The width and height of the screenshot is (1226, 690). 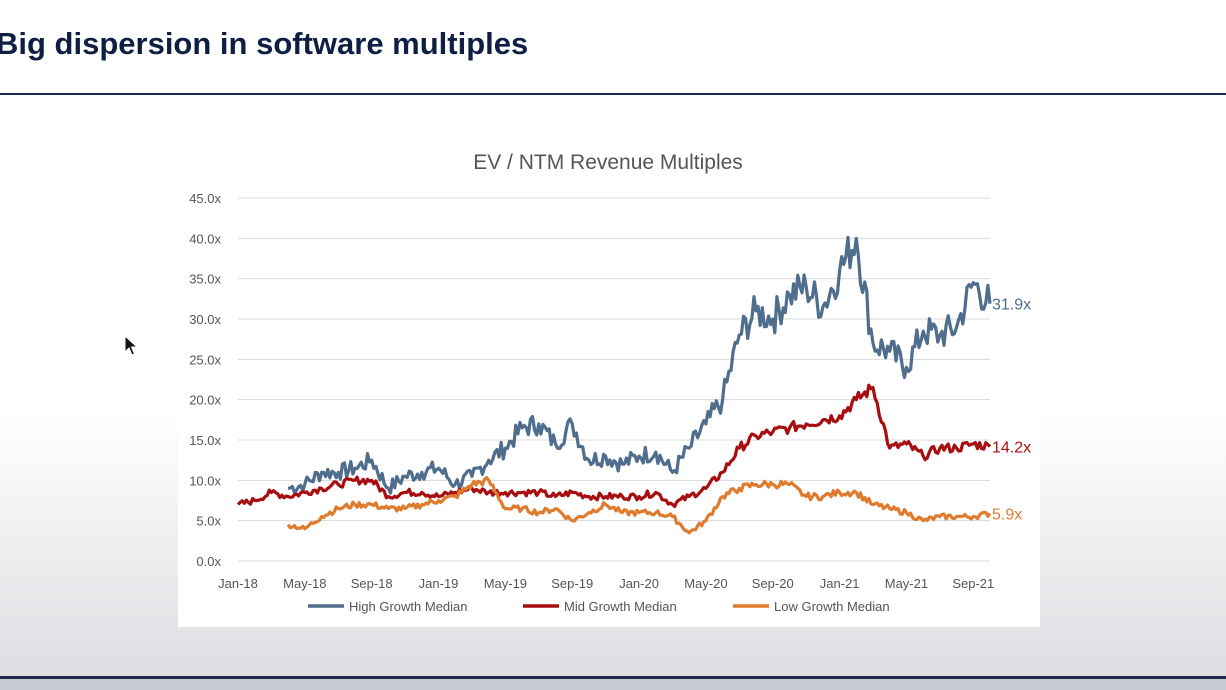 What do you see at coordinates (205, 440) in the screenshot?
I see `y-tick-label: 15.0x` at bounding box center [205, 440].